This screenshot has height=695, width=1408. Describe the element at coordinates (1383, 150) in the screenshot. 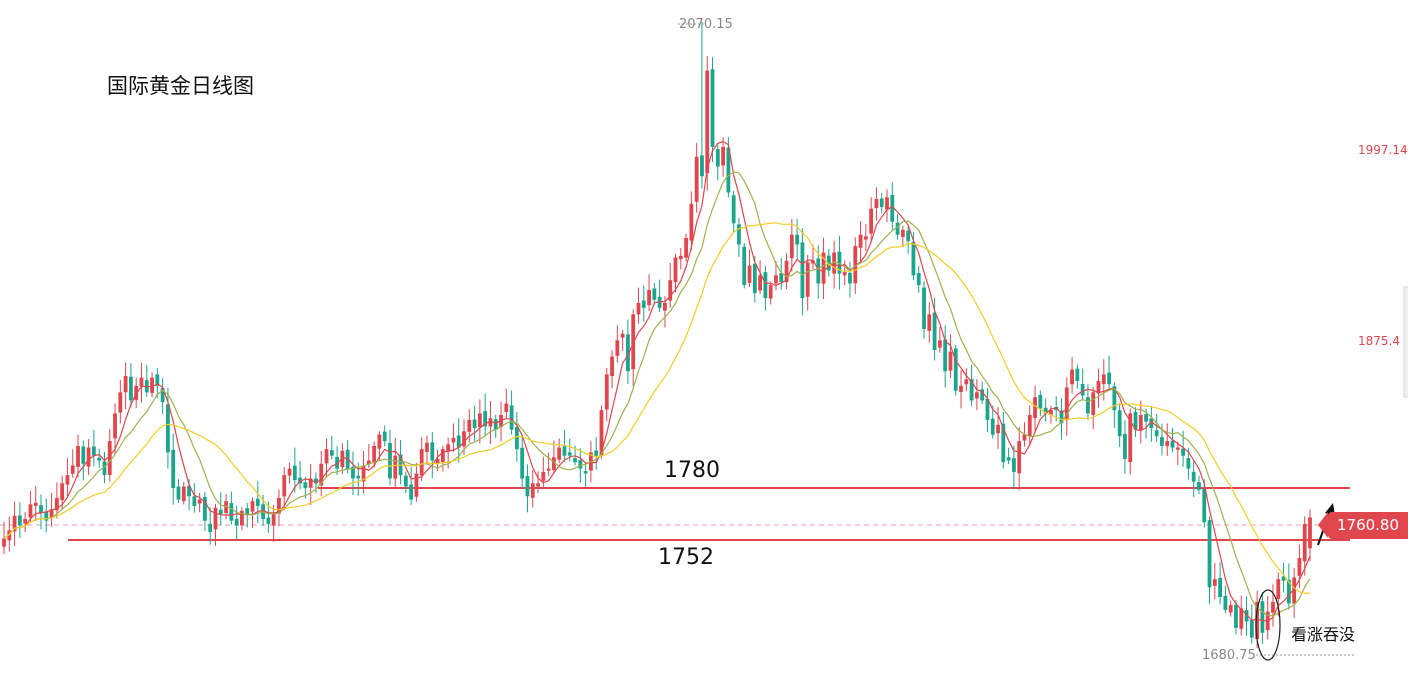

I see `y-tick-1997: 1997.14` at that location.